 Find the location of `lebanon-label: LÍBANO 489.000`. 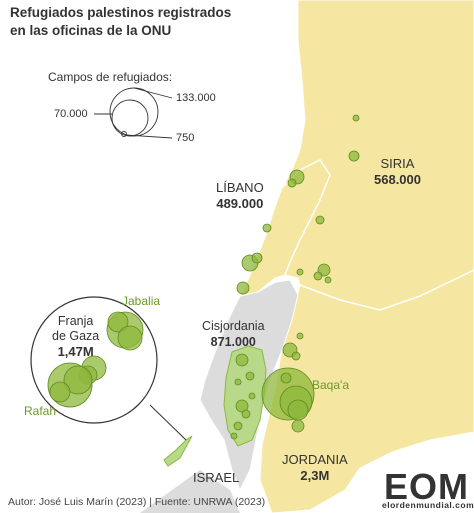

lebanon-label: LÍBANO 489.000 is located at coordinates (240, 195).